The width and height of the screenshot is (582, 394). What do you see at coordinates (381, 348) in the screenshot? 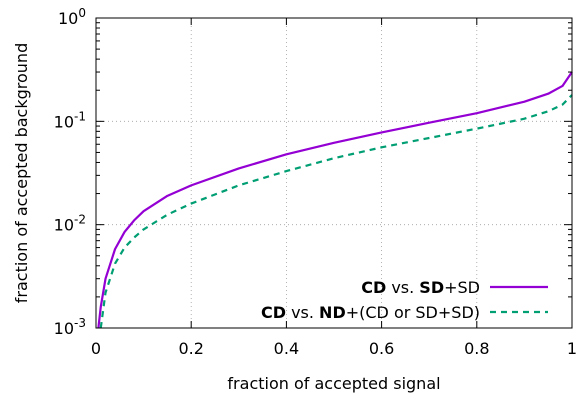
I see `x-tick-label: 0.6` at bounding box center [381, 348].